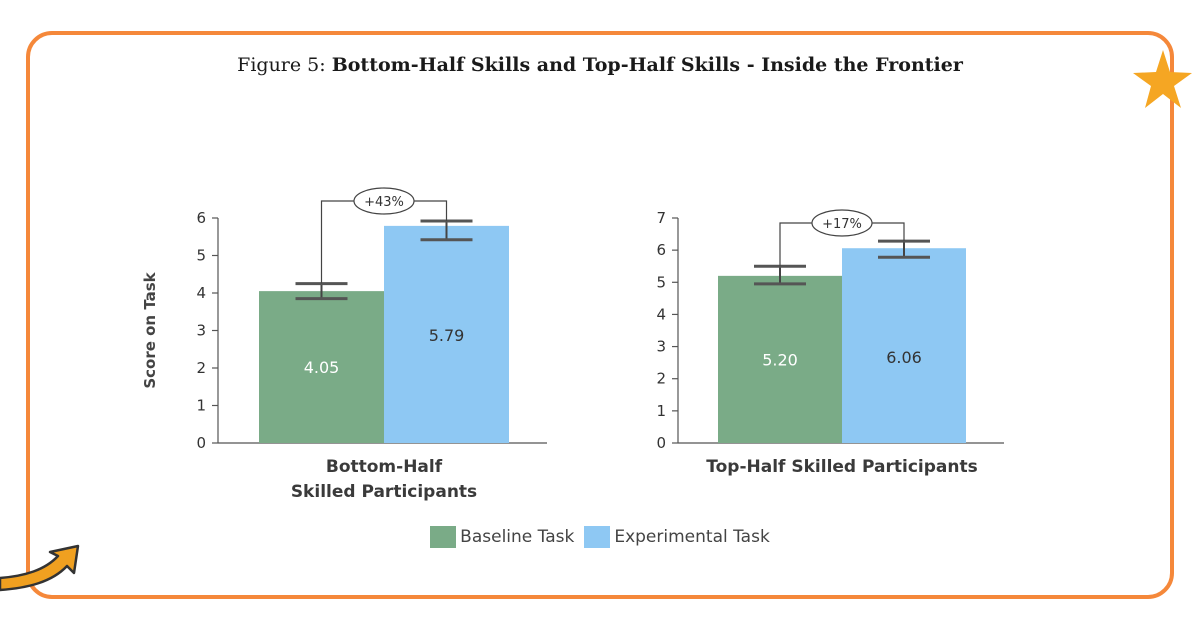 Image resolution: width=1200 pixels, height=633 pixels. What do you see at coordinates (150, 329) in the screenshot?
I see `y-axis-label: Score on Task` at bounding box center [150, 329].